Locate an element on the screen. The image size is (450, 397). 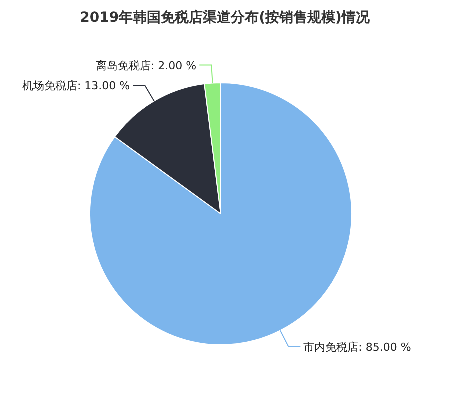
pie-slice is located at coordinates (213, 148).